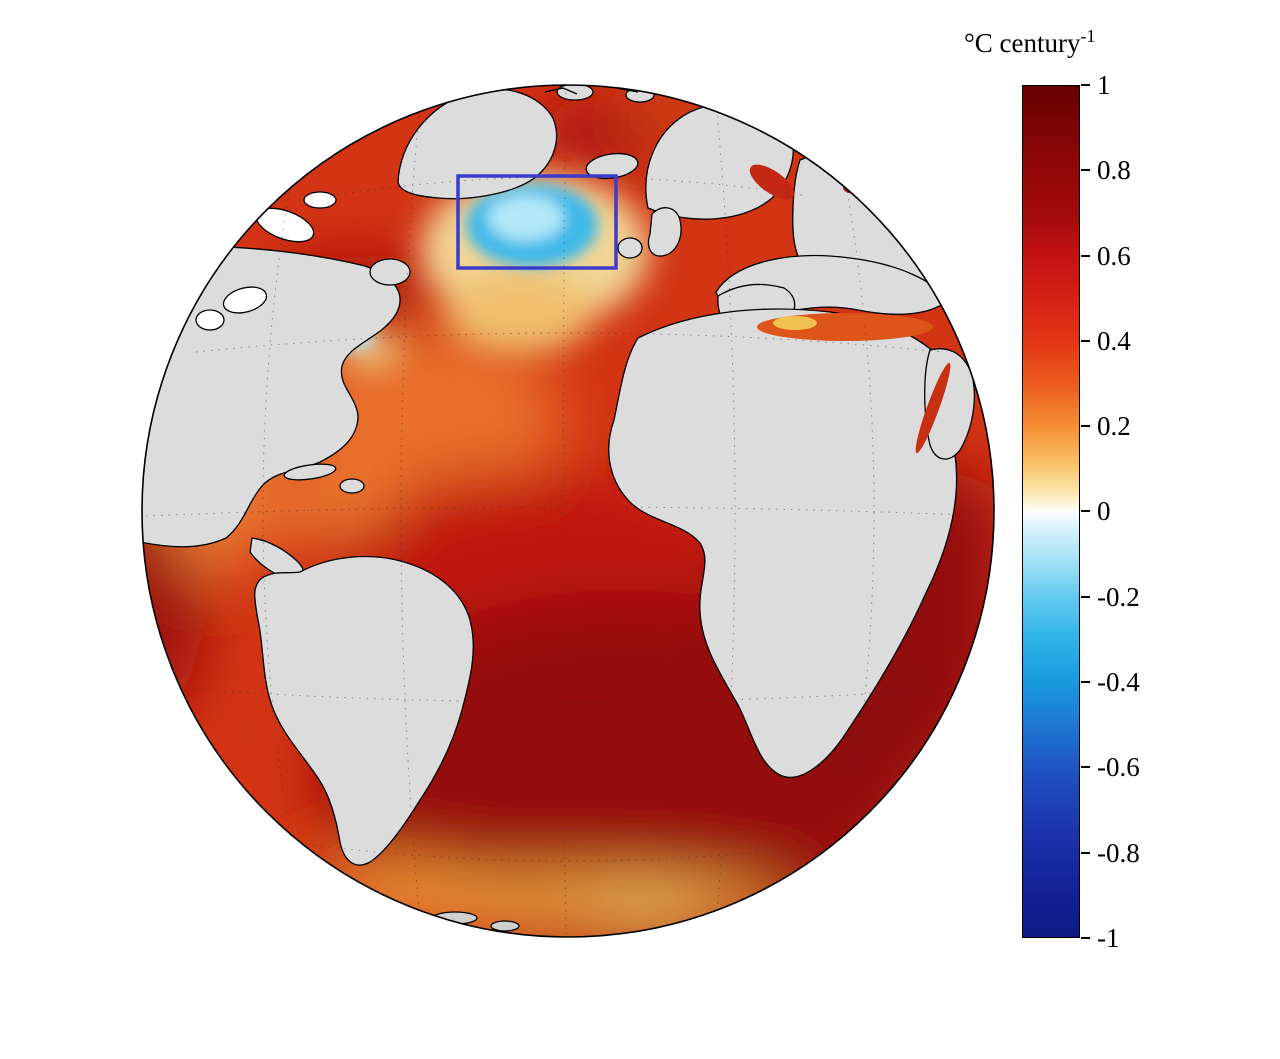  I want to click on colorbar-title: °C century-1, so click(1030, 42).